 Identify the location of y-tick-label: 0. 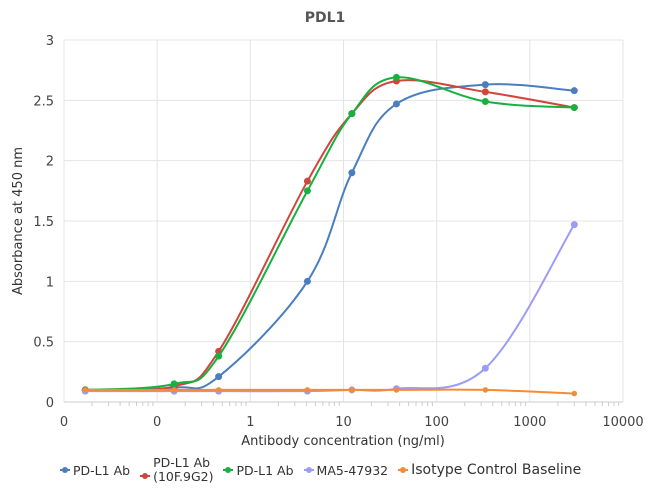
(50, 403).